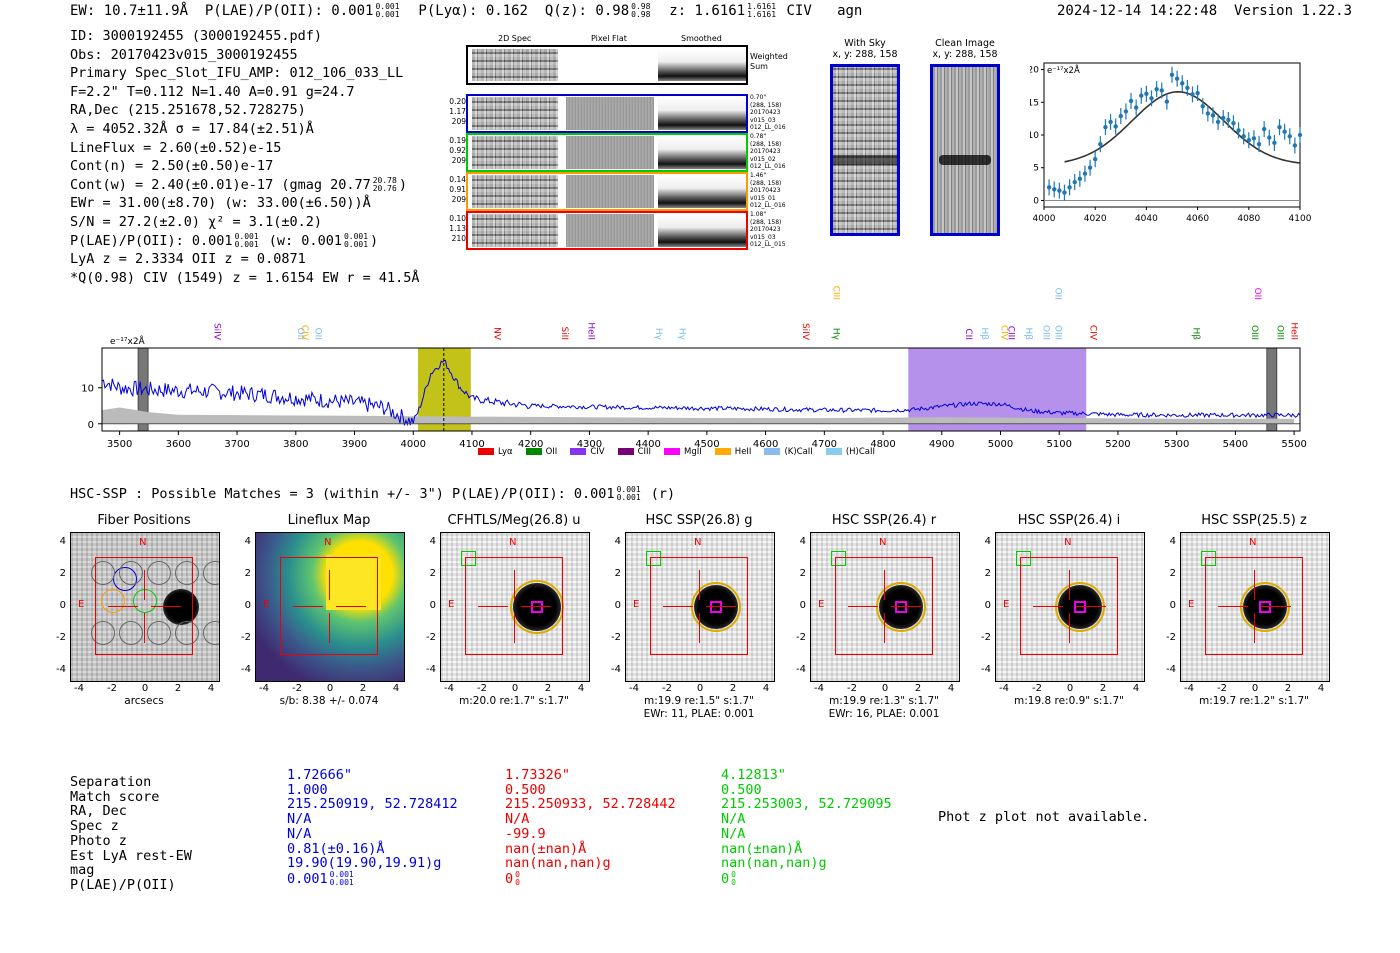 The image size is (1400, 953). What do you see at coordinates (1272, 389) in the screenshot?
I see `mask-band` at bounding box center [1272, 389].